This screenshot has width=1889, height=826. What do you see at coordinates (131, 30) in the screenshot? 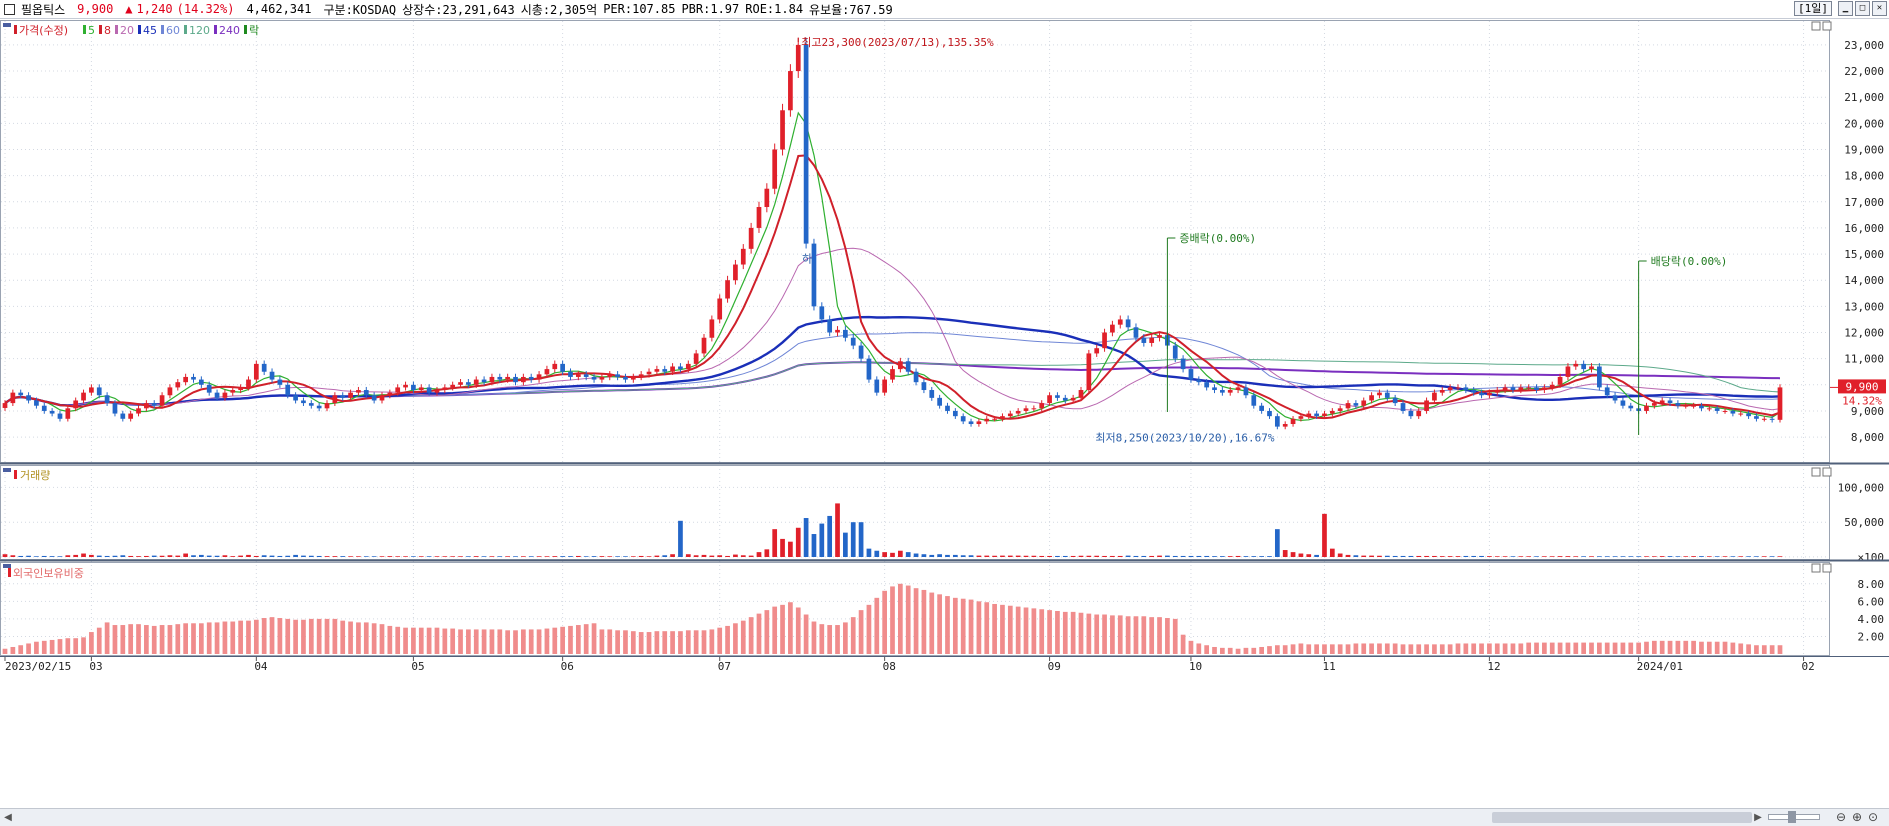
I see `price-legend: 가격(수정) 5 8 20 45 60 120 240 락` at bounding box center [131, 30].